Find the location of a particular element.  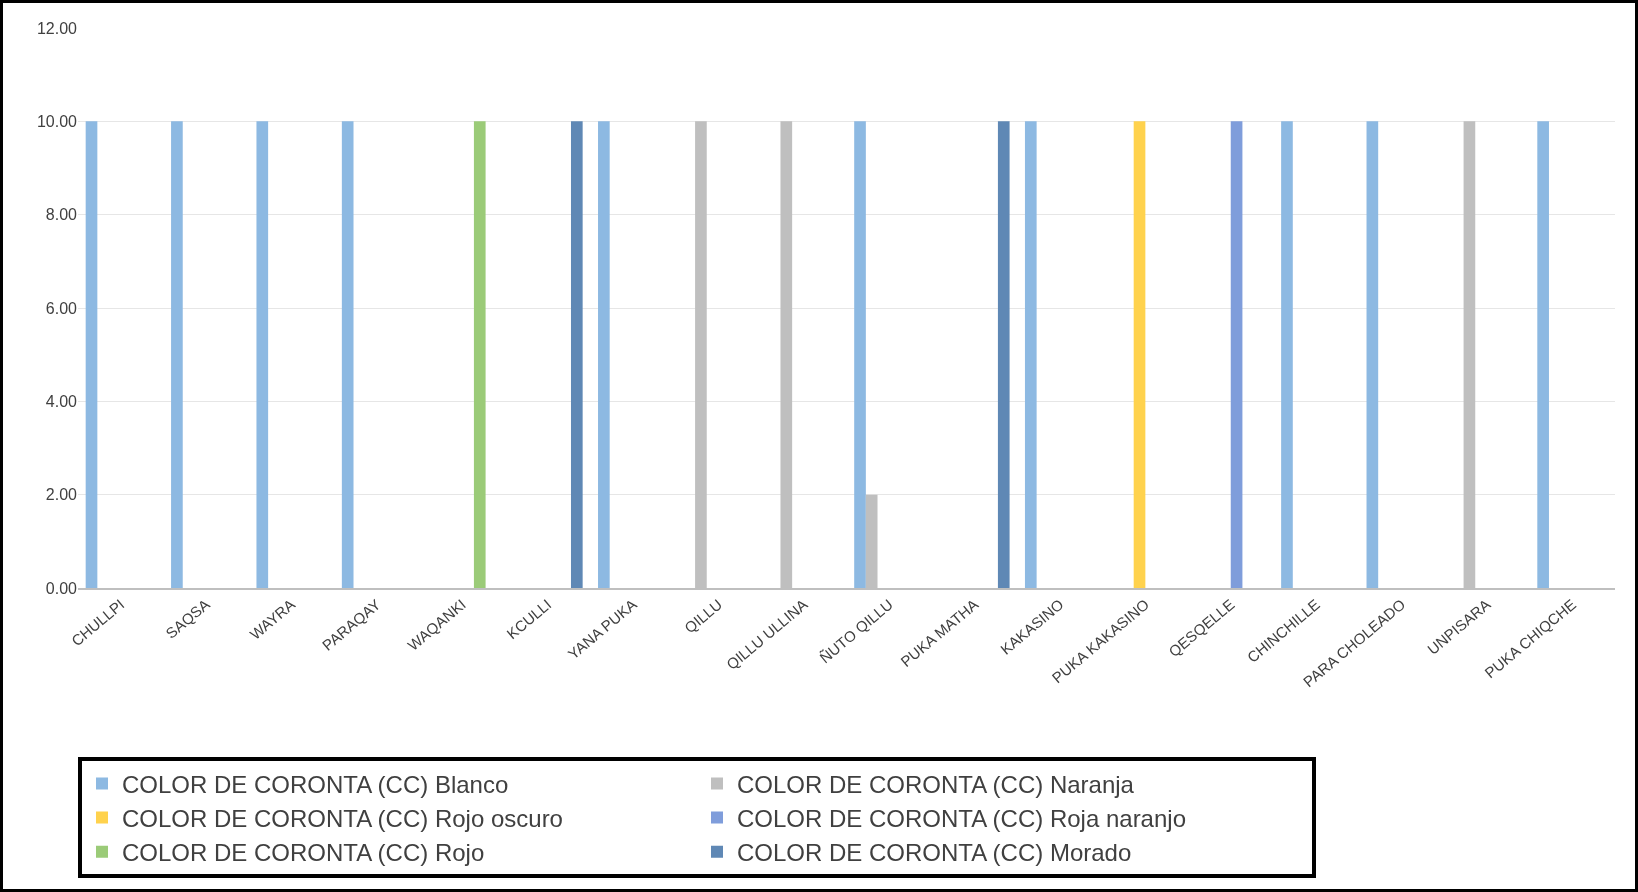

legend-label: COLOR DE CORONTA (CC) Naranja is located at coordinates (936, 784).